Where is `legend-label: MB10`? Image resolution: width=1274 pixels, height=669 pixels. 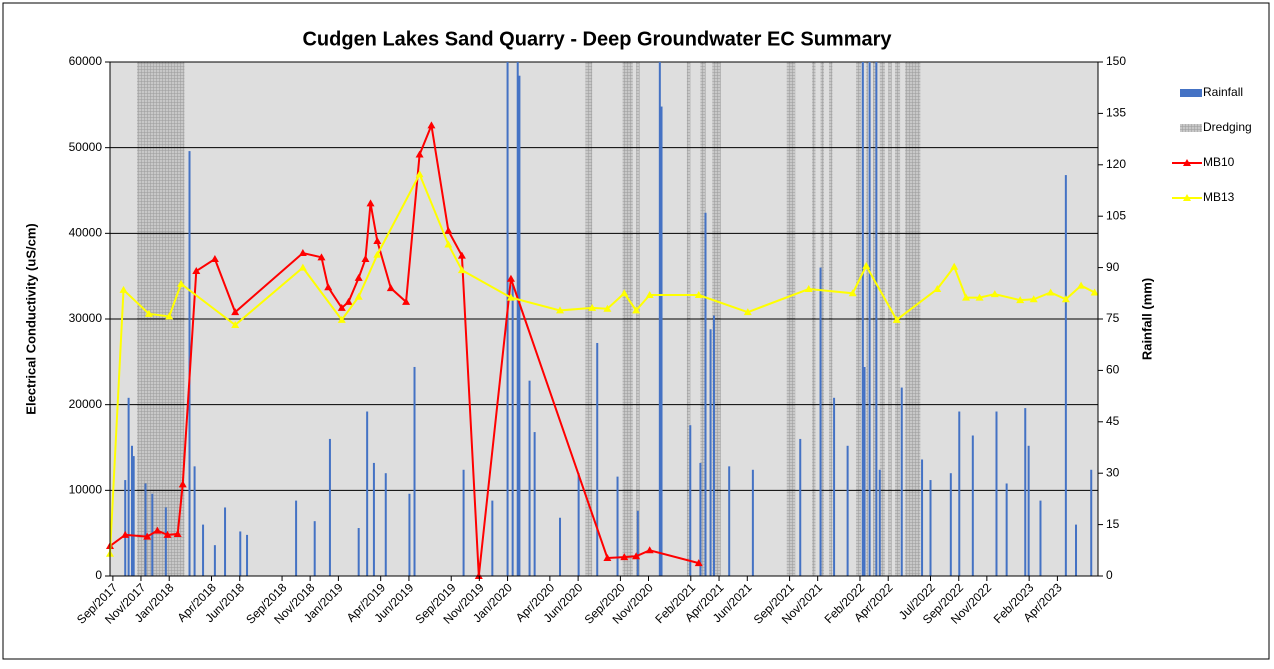
legend-label: MB10 is located at coordinates (1219, 162).